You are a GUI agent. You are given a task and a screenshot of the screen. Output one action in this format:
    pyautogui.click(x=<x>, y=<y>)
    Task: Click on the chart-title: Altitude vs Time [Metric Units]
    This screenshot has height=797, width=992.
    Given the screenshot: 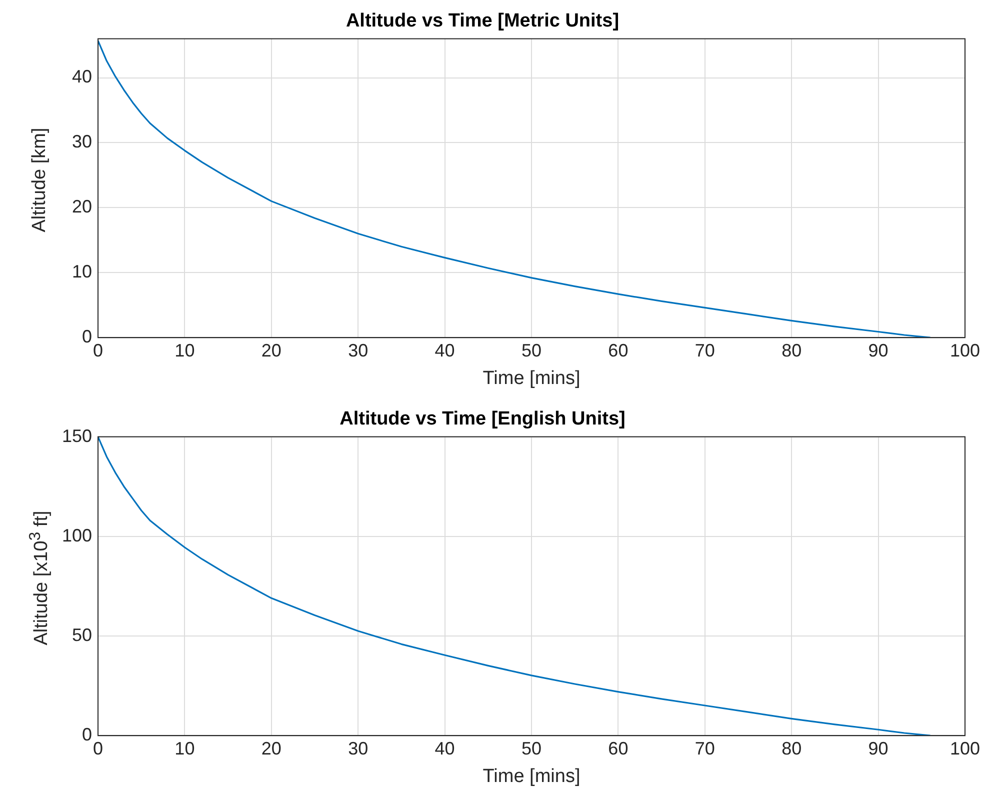 What is the action you would take?
    pyautogui.click(x=483, y=21)
    